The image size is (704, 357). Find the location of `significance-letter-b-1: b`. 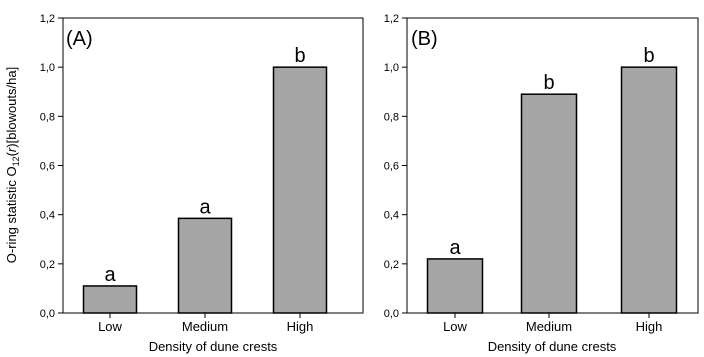

significance-letter-b-1: b is located at coordinates (548, 83).